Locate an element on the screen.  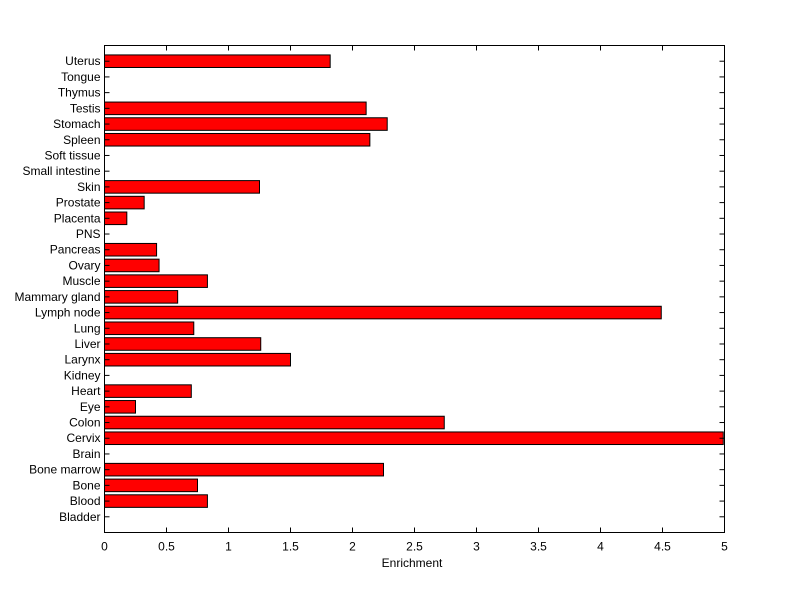
x-tick-label-0: 0 is located at coordinates (104, 547).